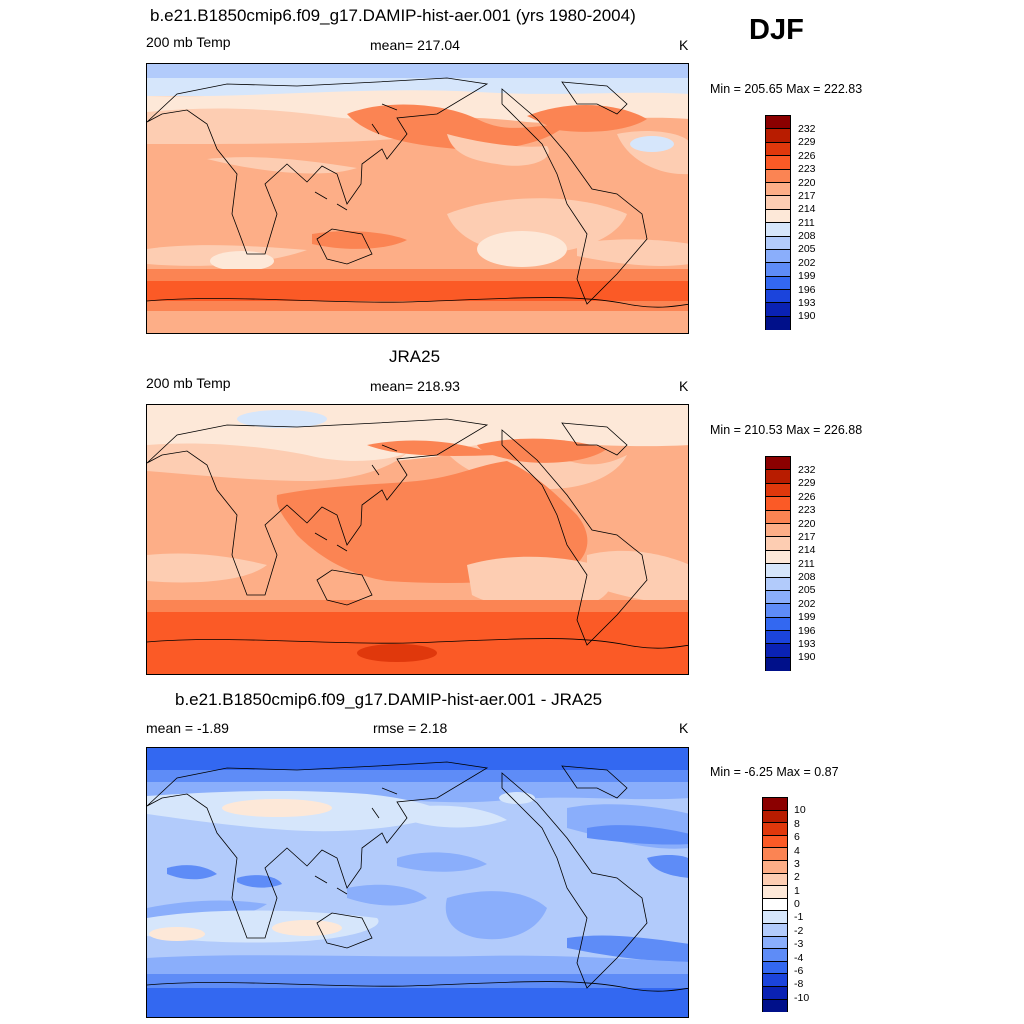 This screenshot has width=1024, height=1024. What do you see at coordinates (807, 644) in the screenshot?
I see `panel2-cbar-tick: 193` at bounding box center [807, 644].